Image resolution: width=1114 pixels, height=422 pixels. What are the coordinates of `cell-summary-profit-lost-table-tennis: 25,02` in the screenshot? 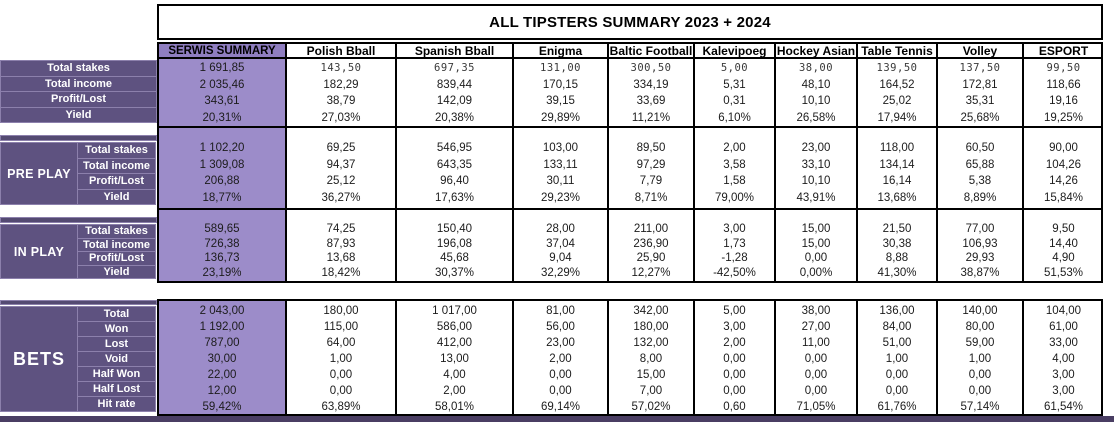 It's located at (897, 101).